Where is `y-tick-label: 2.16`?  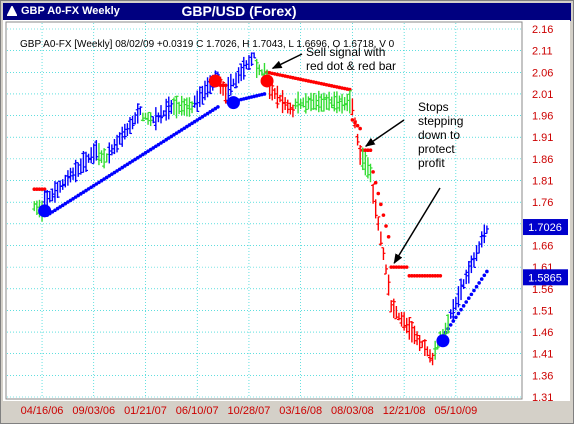 y-tick-label: 2.16 is located at coordinates (542, 30).